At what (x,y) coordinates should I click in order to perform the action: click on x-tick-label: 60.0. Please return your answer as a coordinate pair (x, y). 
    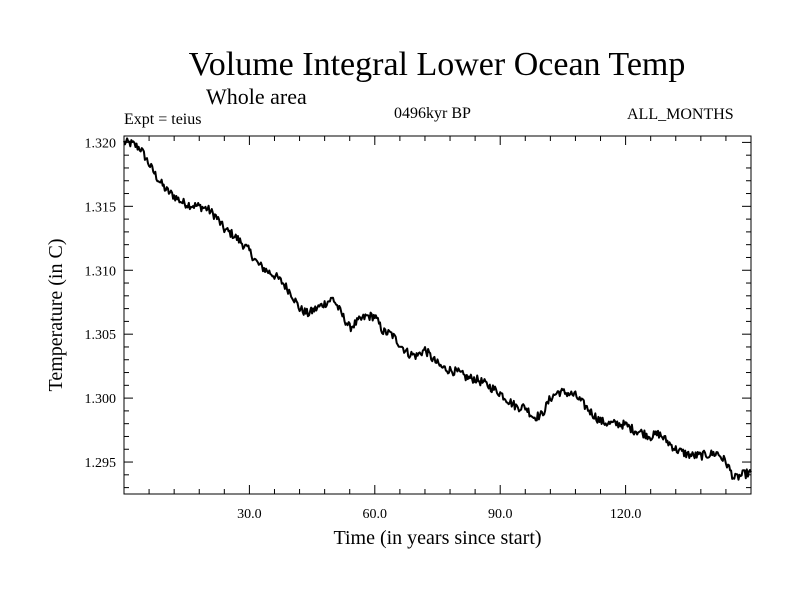
    Looking at the image, I should click on (375, 514).